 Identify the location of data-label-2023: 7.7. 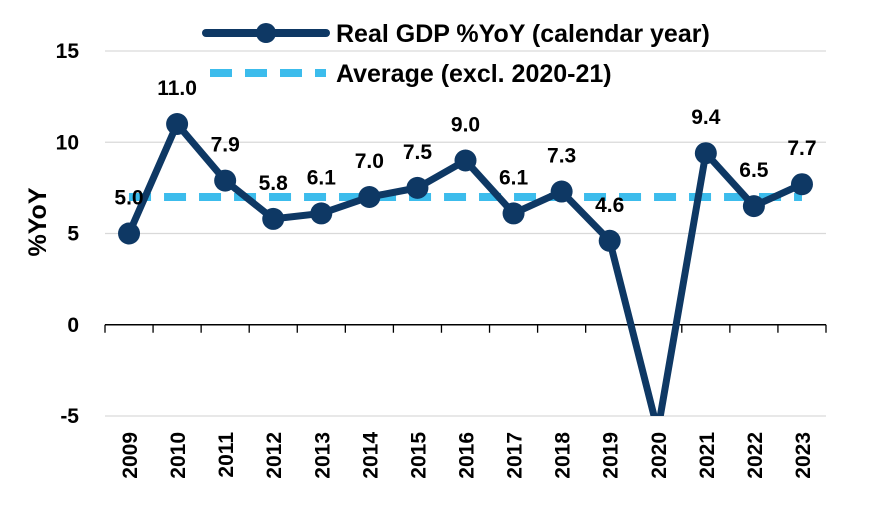
(801, 148).